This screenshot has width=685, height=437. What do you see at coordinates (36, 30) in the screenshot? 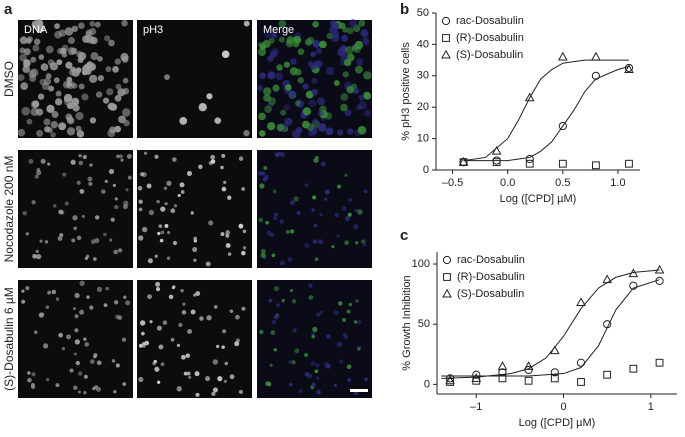
I see `column-label: DNA` at bounding box center [36, 30].